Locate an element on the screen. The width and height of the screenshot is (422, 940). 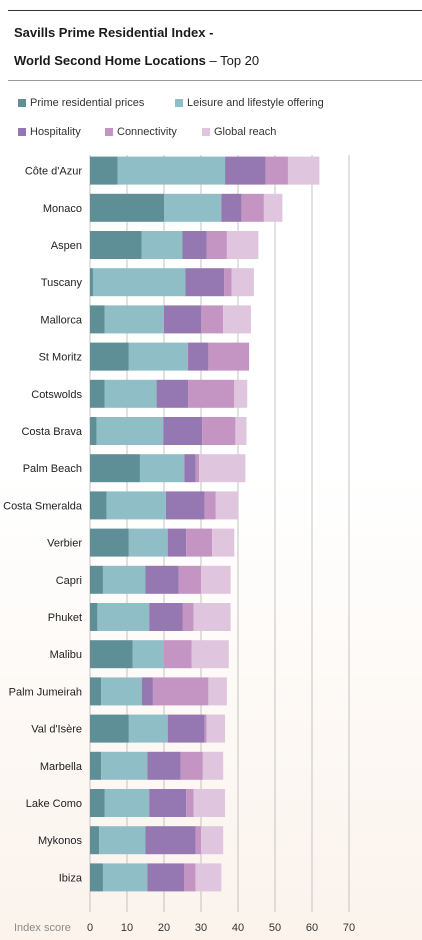
category-label: Palm Beach is located at coordinates (52, 469).